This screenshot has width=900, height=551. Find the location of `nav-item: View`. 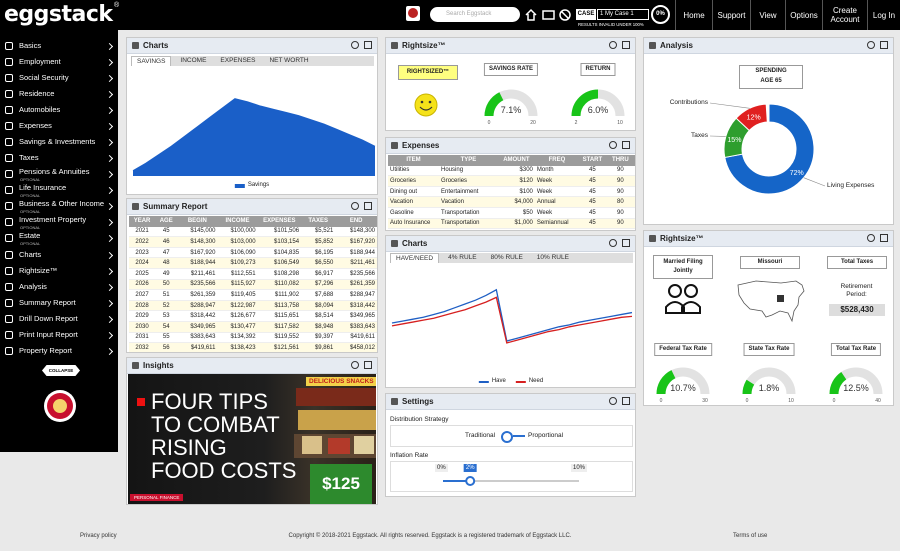

nav-item: View is located at coordinates (767, 15).